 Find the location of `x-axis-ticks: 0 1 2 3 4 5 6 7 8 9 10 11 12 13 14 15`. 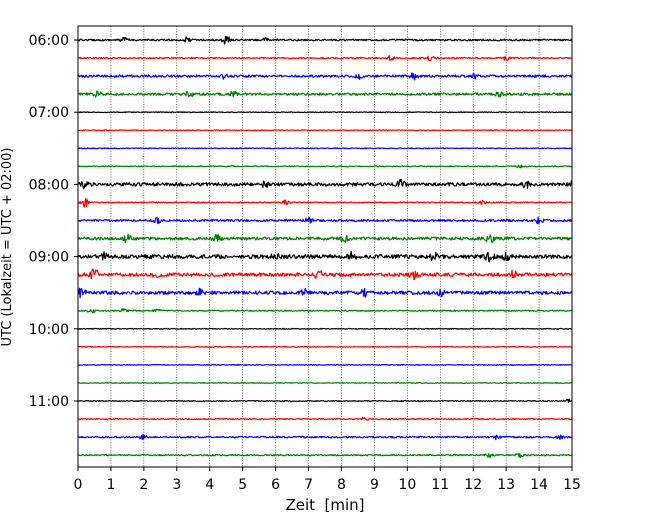

x-axis-ticks: 0 1 2 3 4 5 6 7 8 9 10 11 12 13 14 15 is located at coordinates (327, 480).